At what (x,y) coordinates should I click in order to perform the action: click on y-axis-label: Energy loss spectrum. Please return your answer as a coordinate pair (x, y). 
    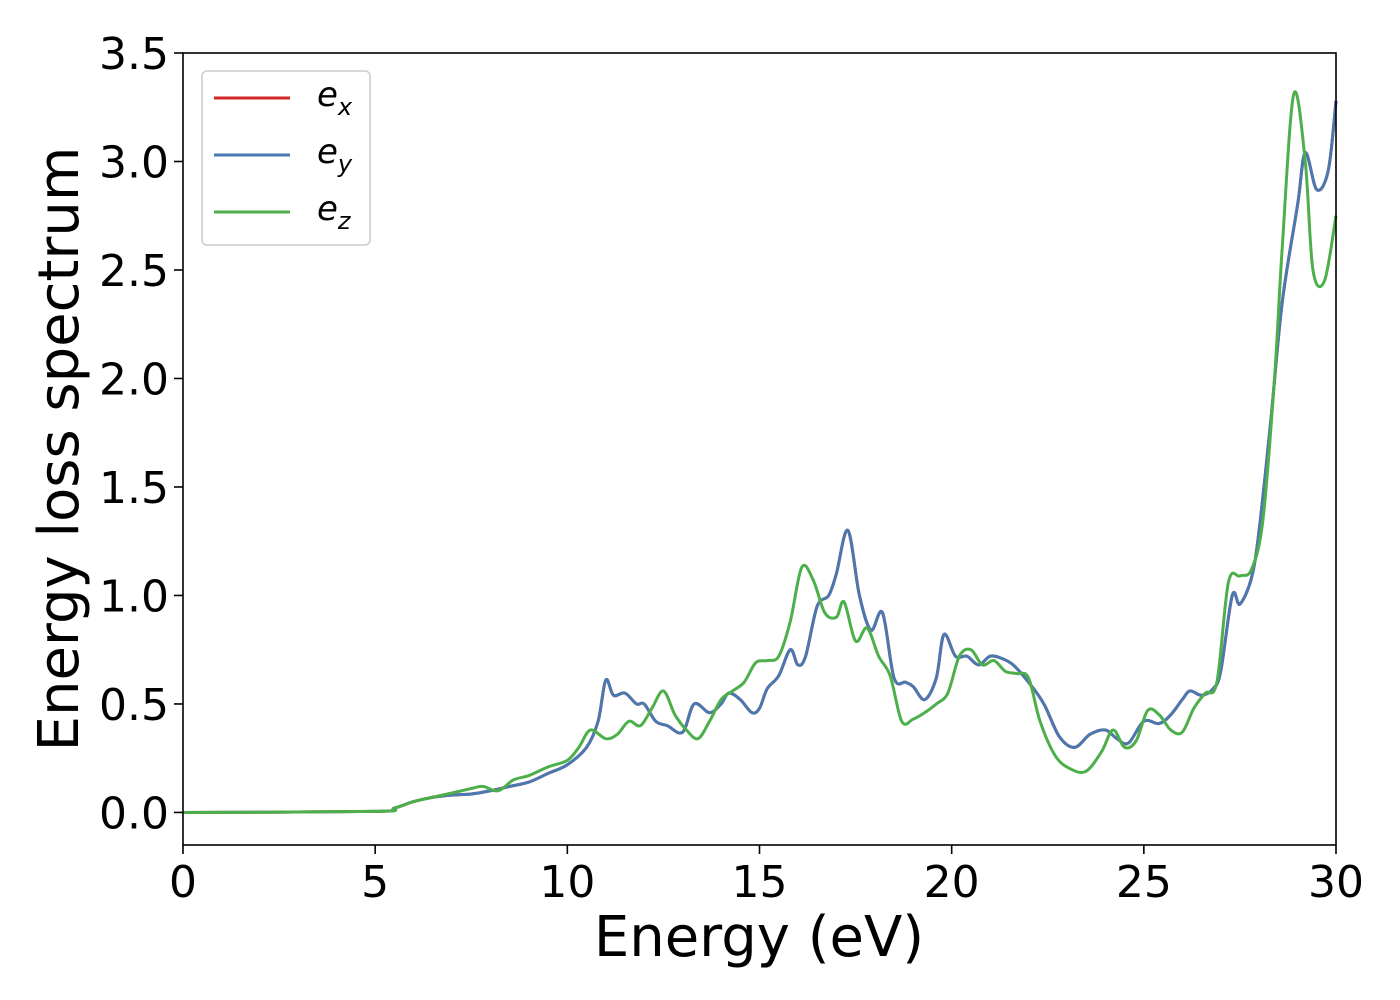
    Looking at the image, I should click on (59, 449).